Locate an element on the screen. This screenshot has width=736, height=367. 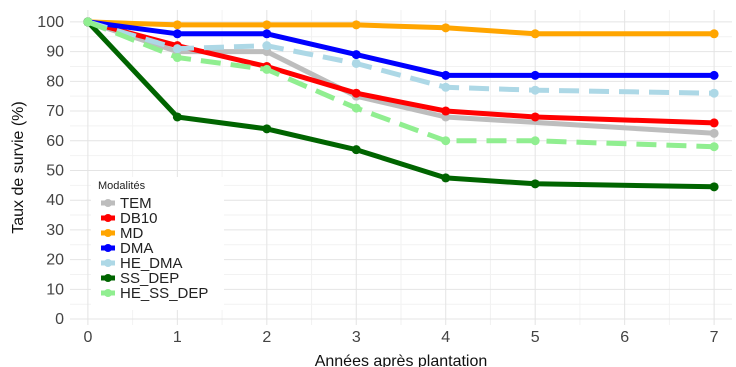
legend-item: SS_DEP is located at coordinates (140, 278).